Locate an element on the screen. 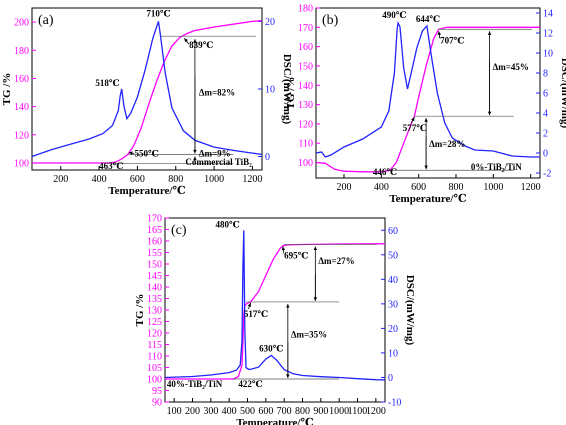 The height and width of the screenshot is (425, 566). y-left-tick-label: 110 is located at coordinates (305, 144).